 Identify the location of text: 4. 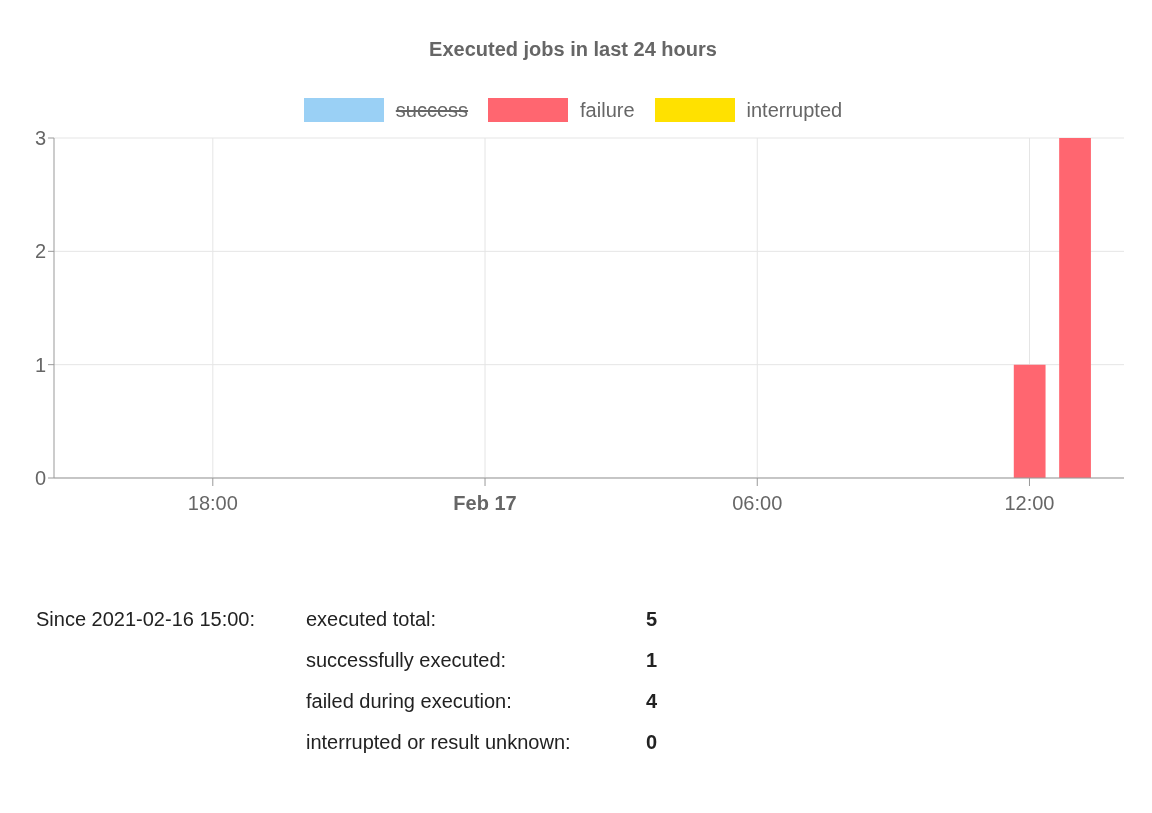
(652, 701).